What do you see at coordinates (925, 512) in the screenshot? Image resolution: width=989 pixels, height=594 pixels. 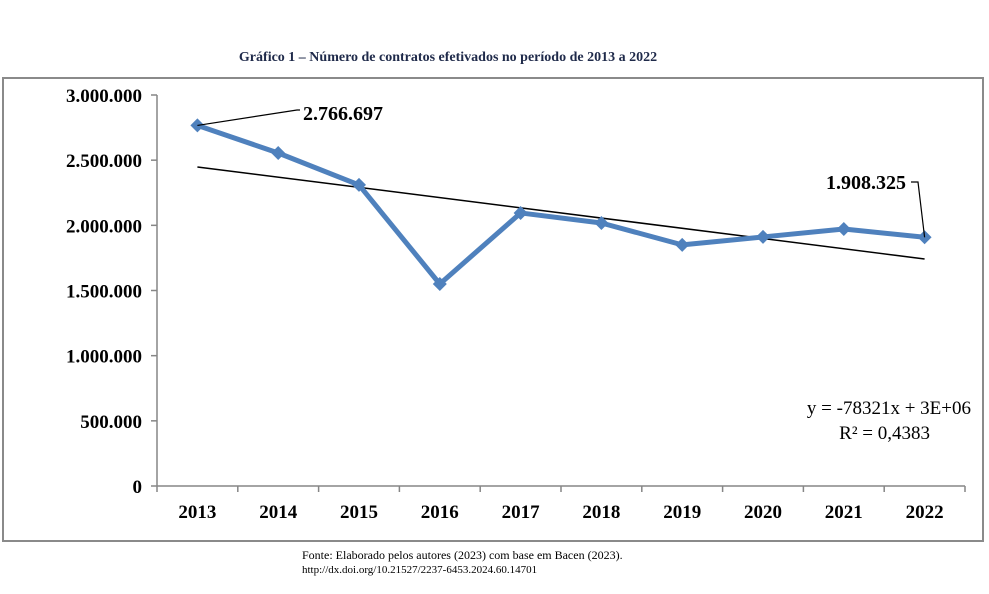 I see `x-tick-label: 2022` at bounding box center [925, 512].